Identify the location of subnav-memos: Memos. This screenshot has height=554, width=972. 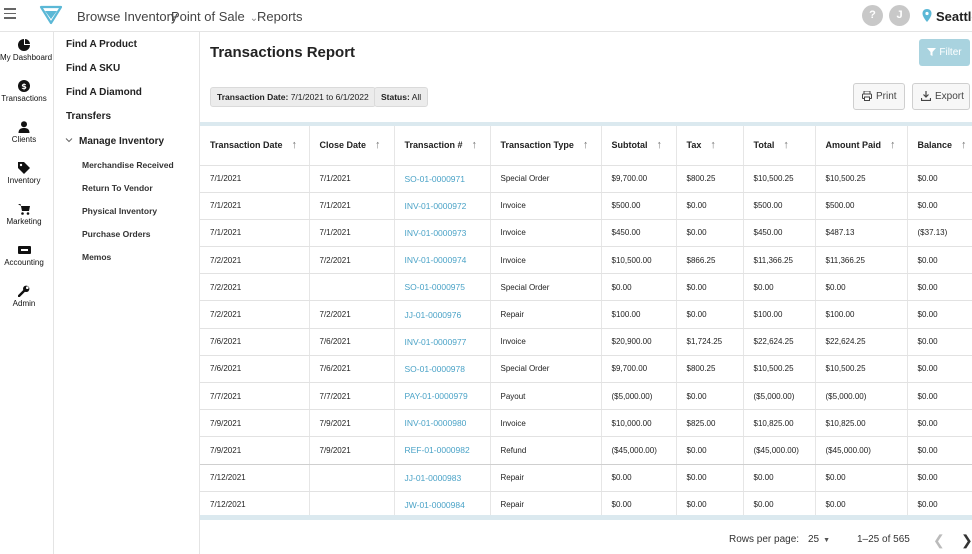
(97, 257).